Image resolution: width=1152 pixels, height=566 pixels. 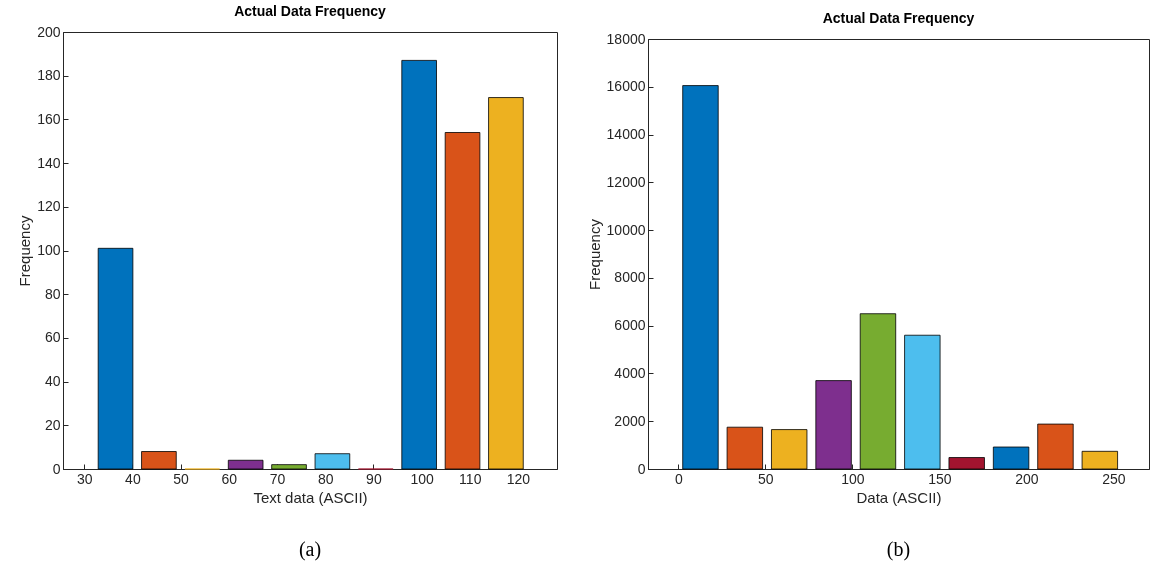 I want to click on y-tick-label: 80, so click(x=52, y=293).